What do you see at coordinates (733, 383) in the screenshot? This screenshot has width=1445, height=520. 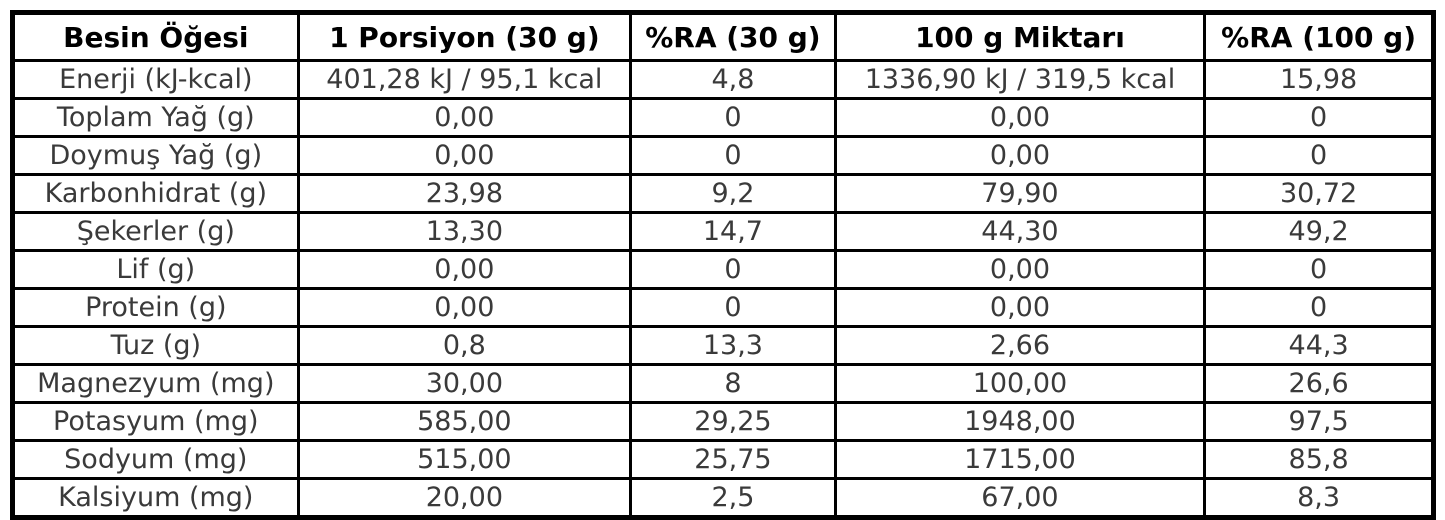 I see `cell-ra-30g: 8` at bounding box center [733, 383].